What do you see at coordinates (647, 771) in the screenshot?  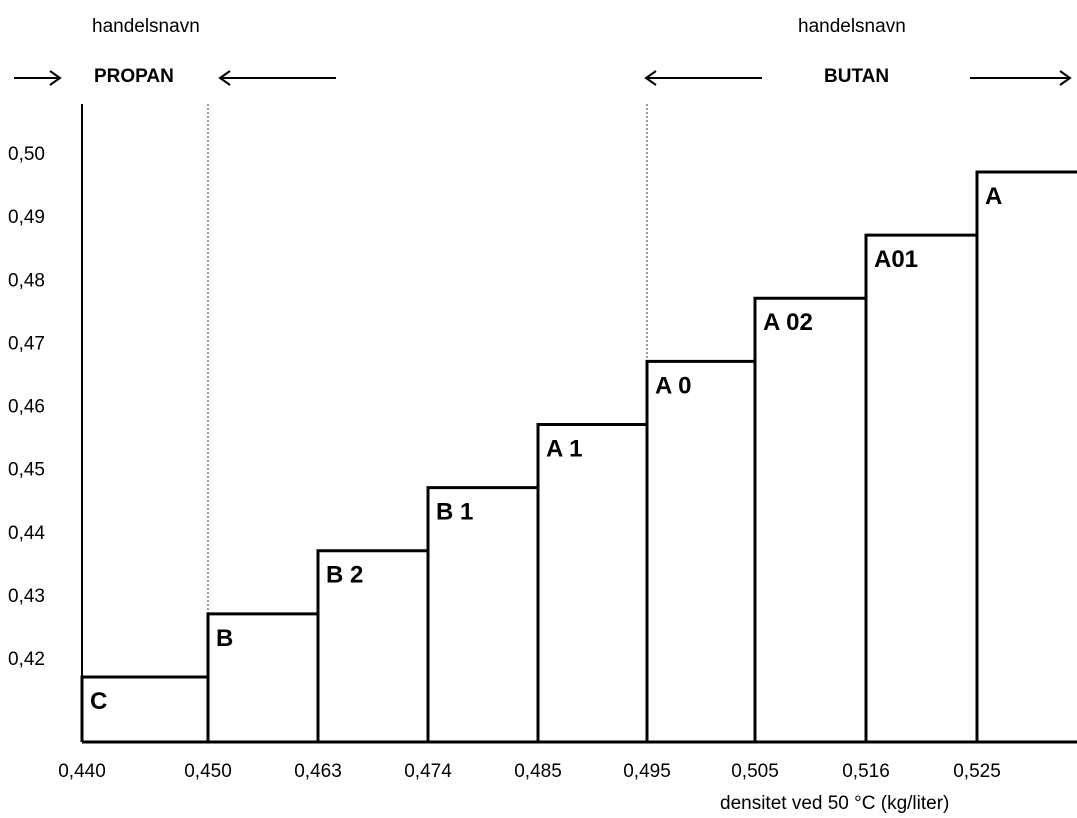 I see `x-tick-label: 0,495` at bounding box center [647, 771].